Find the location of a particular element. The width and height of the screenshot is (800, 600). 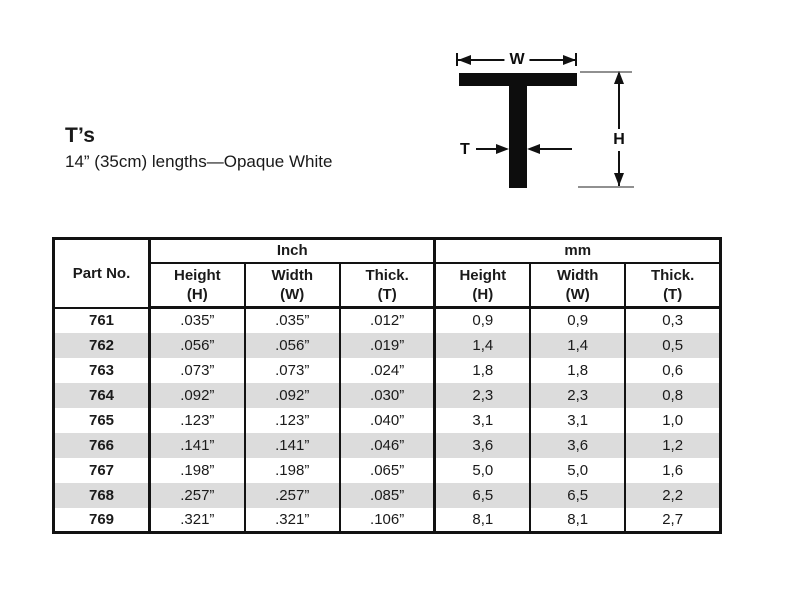

w-dim-tick-right is located at coordinates (576, 59).